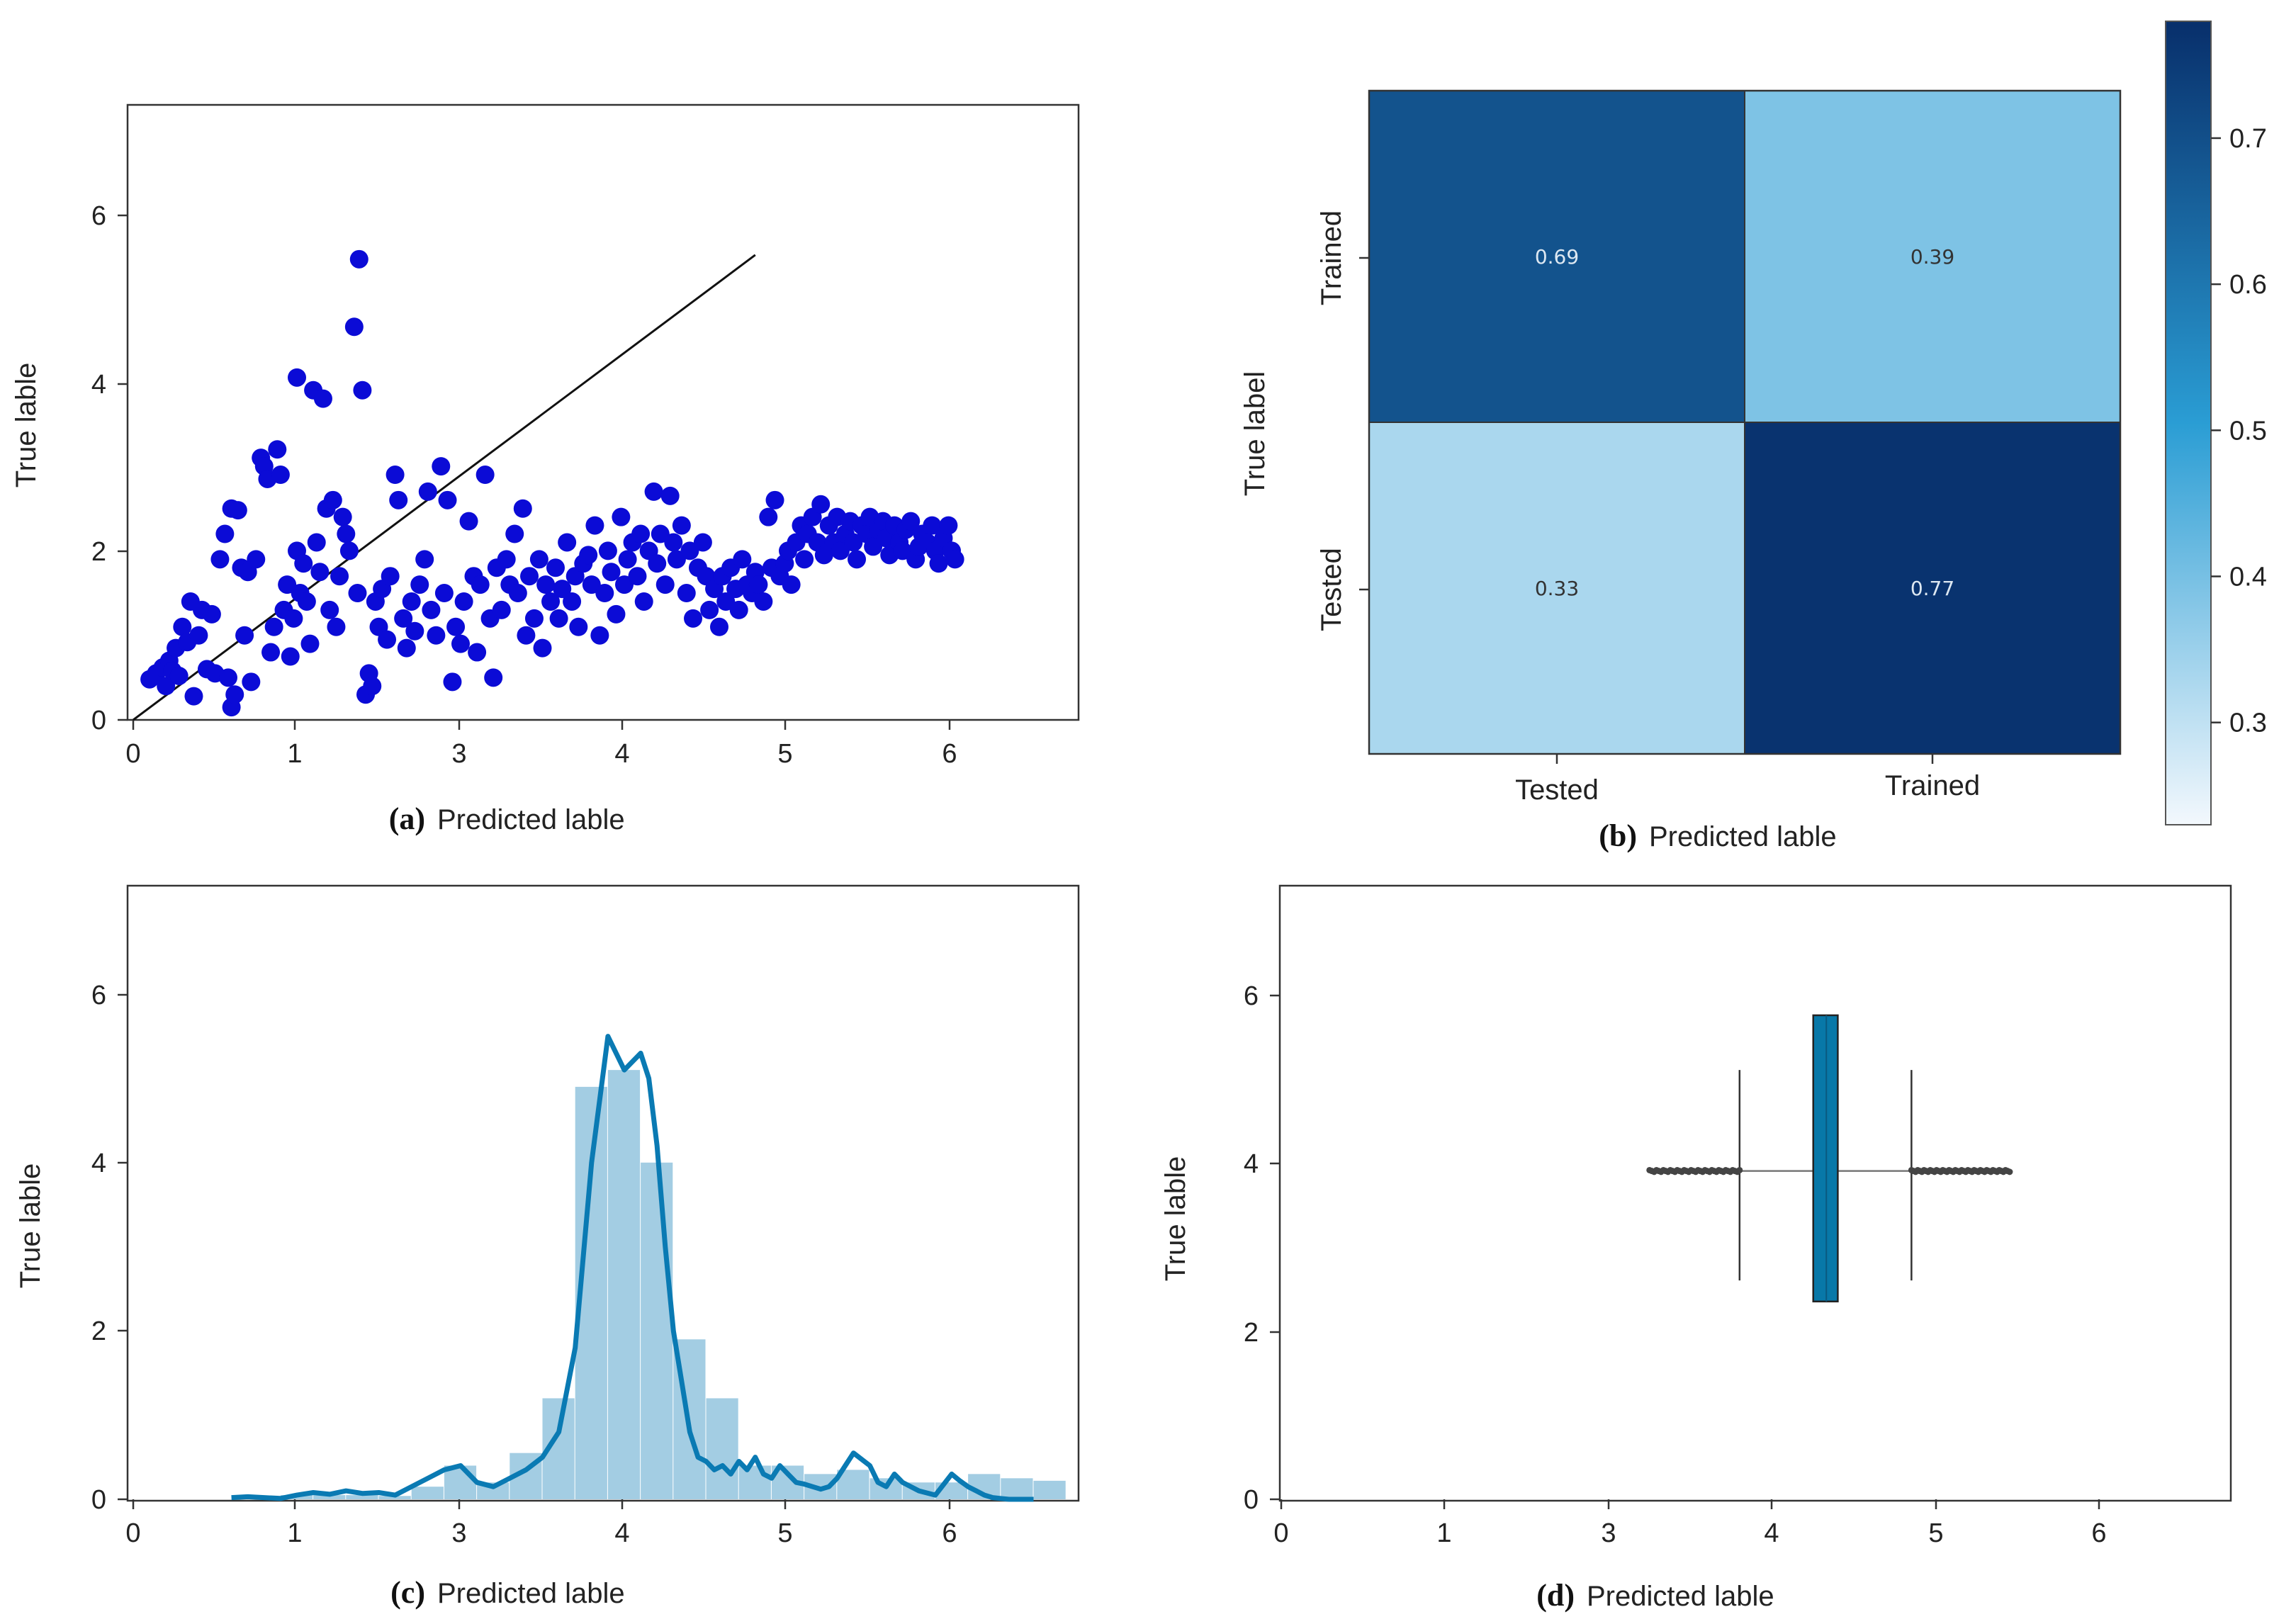  I want to click on cm-cell-value-0-0: 0.69, so click(1557, 257).